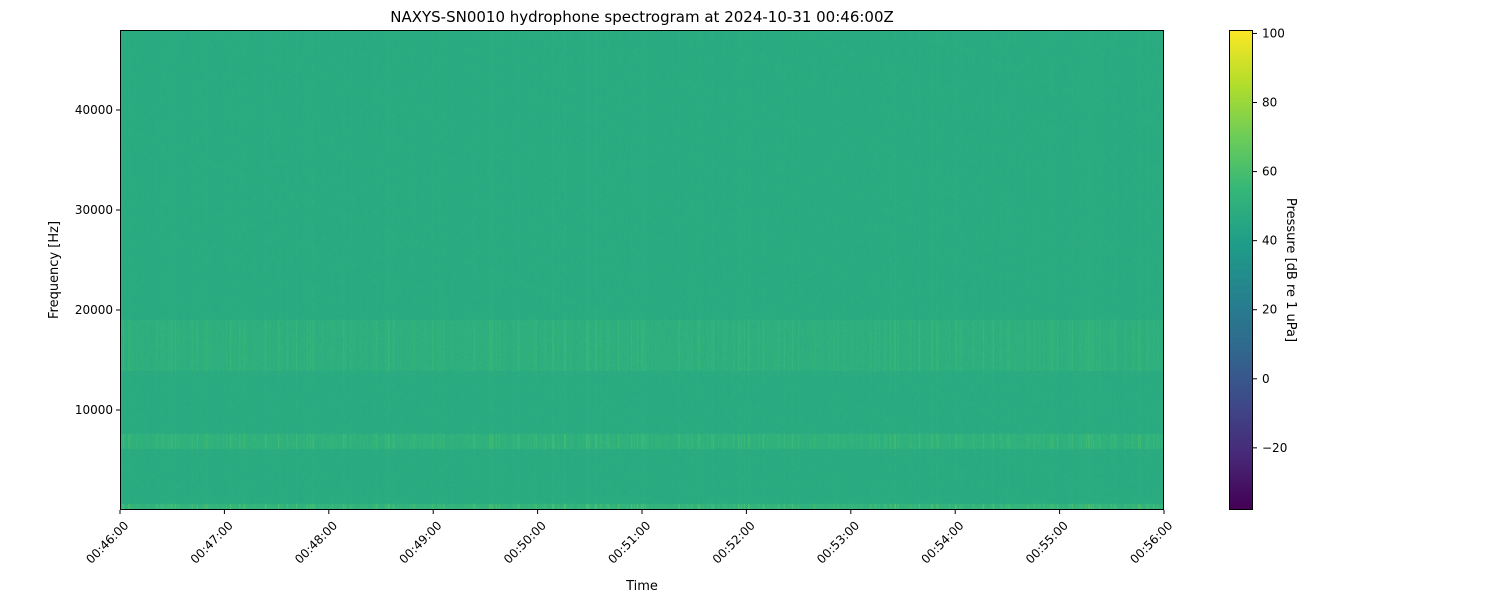 This screenshot has height=600, width=1500. I want to click on colorbar-label: Pressure [dB re 1 uPa], so click(1290, 270).